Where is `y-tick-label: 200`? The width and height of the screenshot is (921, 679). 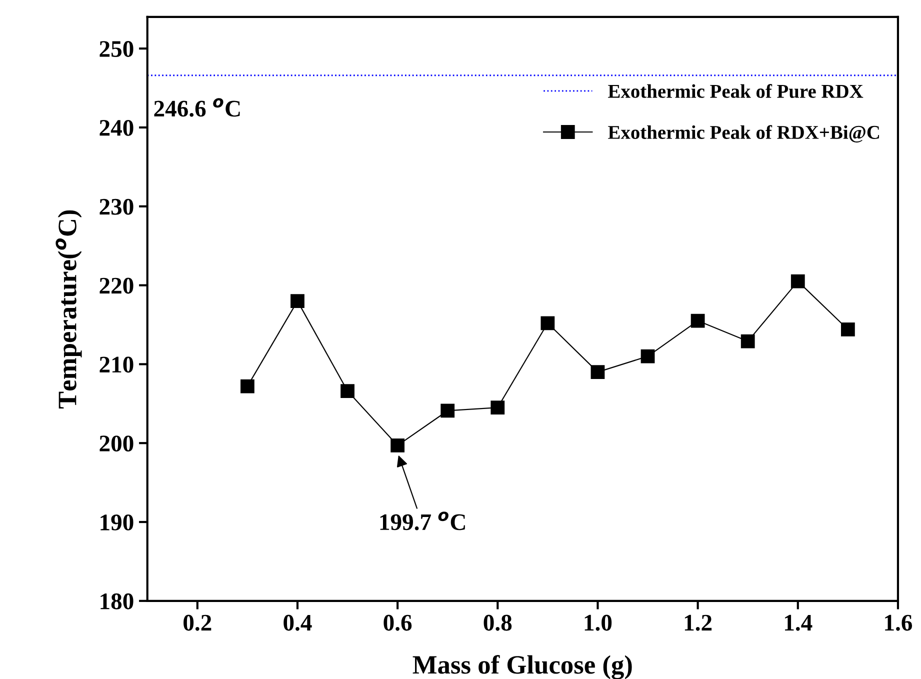 y-tick-label: 200 is located at coordinates (117, 444).